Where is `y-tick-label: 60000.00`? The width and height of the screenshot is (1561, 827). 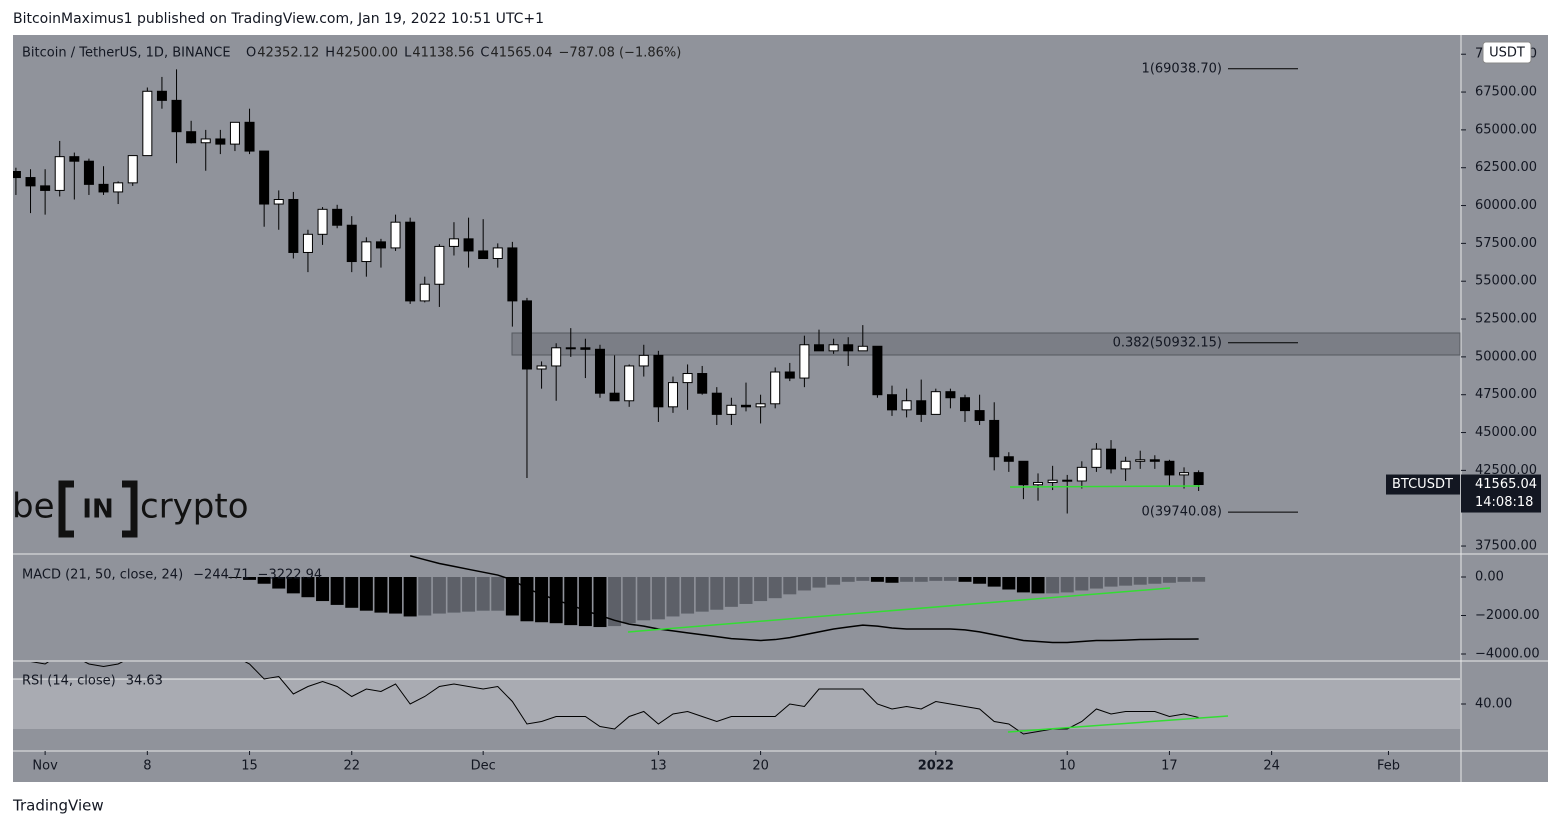 y-tick-label: 60000.00 is located at coordinates (1506, 205).